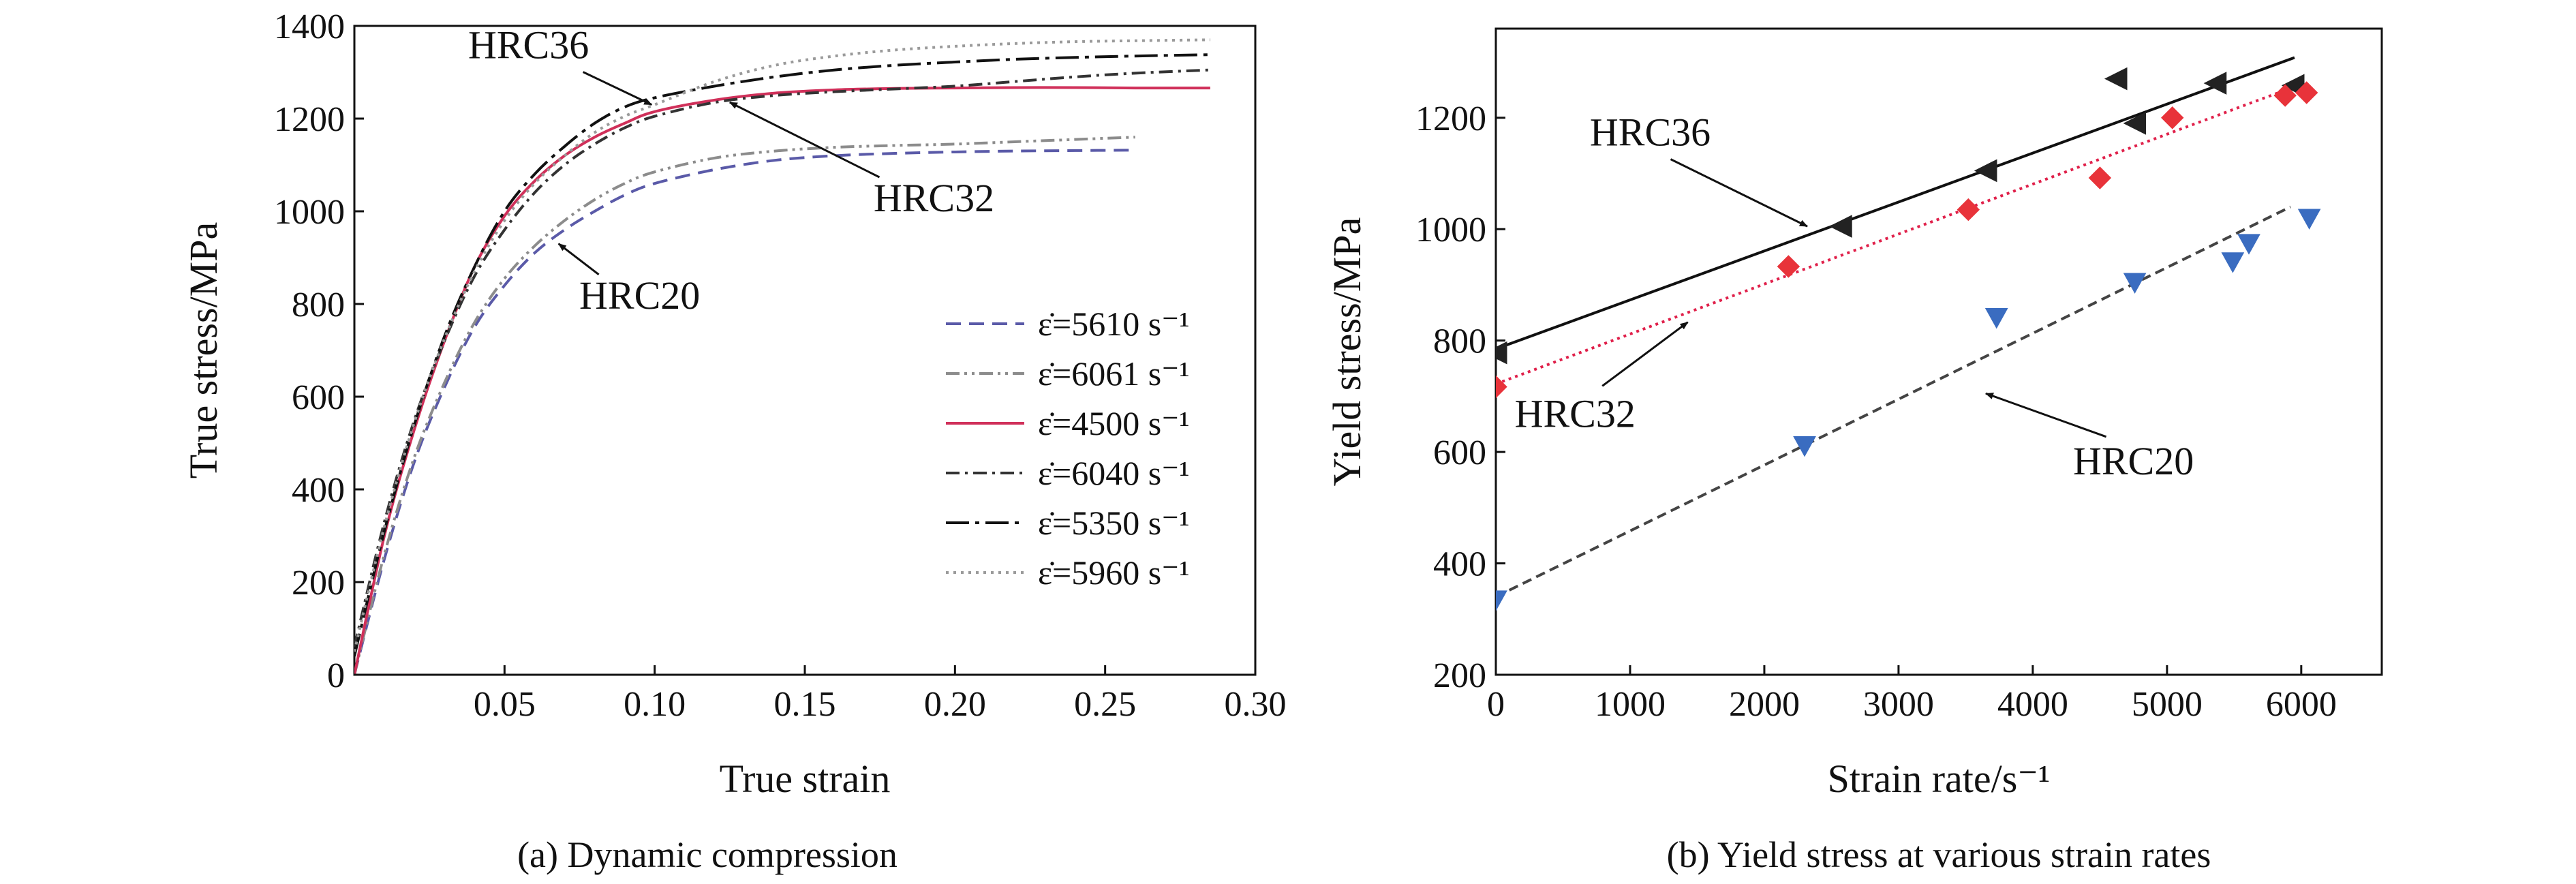 This screenshot has height=884, width=2576. What do you see at coordinates (805, 704) in the screenshot?
I see `x-tick-label-a: 0.15` at bounding box center [805, 704].